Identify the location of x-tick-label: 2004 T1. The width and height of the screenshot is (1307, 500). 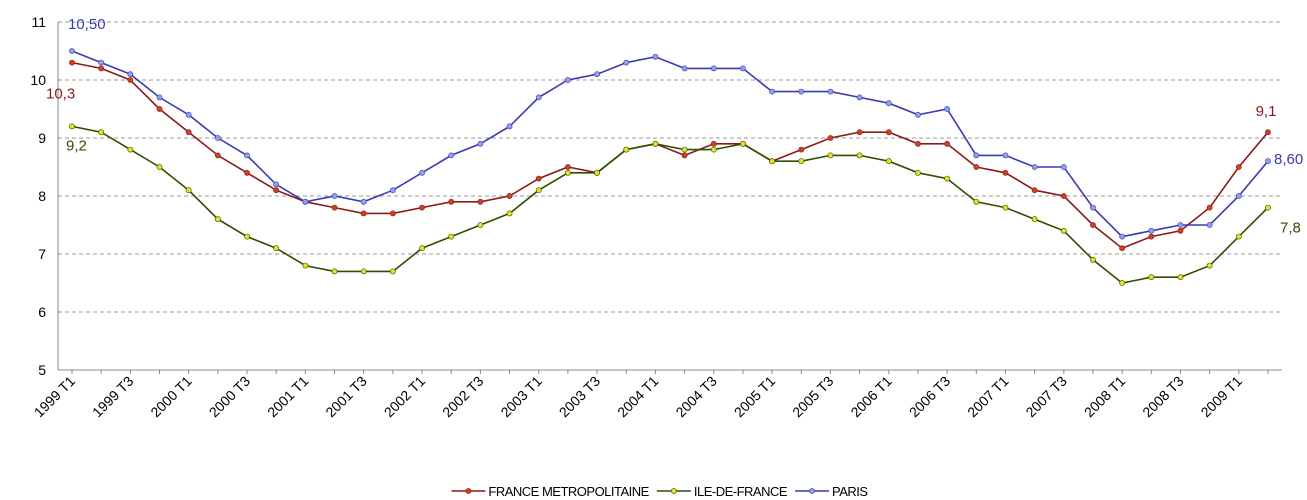
(638, 397).